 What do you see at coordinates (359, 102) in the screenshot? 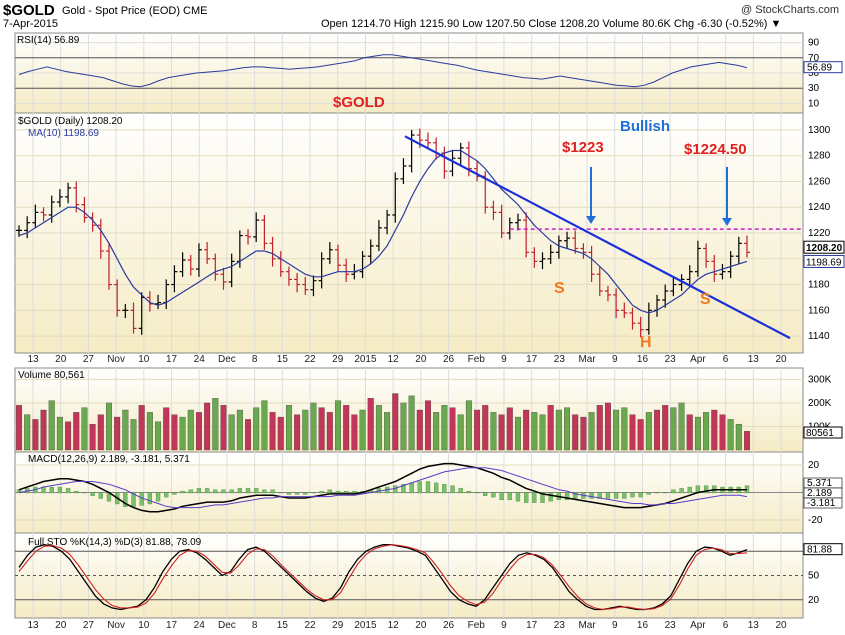
I see `annotation-gold: $GOLD` at bounding box center [359, 102].